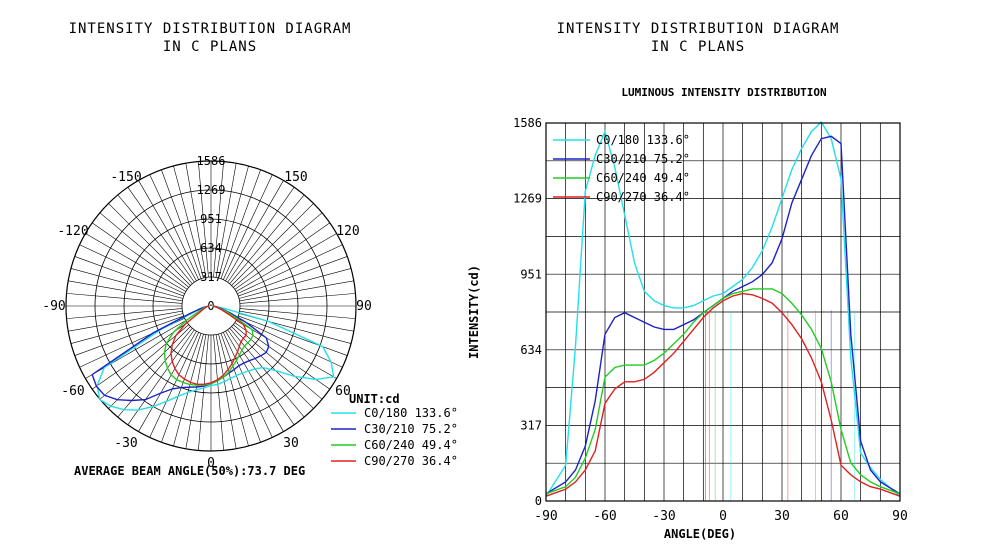 Image resolution: width=991 pixels, height=550 pixels. Describe the element at coordinates (72, 231) in the screenshot. I see `polar-angle-label: -120` at that location.